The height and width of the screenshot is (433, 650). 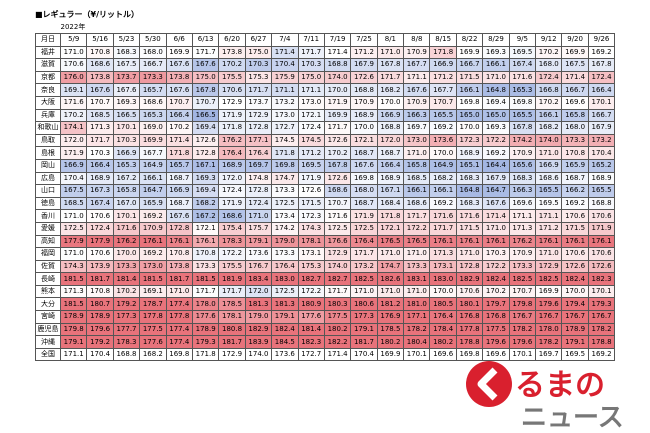 I want to click on price-cell: 169.1, so click(x=153, y=291).